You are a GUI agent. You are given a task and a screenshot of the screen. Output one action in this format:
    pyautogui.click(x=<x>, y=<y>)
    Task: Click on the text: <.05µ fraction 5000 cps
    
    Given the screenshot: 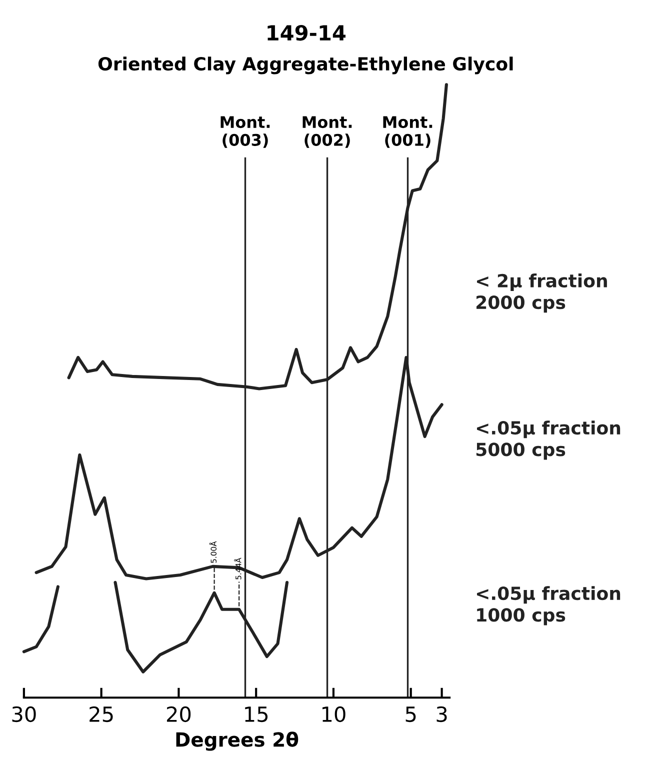 What is the action you would take?
    pyautogui.click(x=548, y=440)
    